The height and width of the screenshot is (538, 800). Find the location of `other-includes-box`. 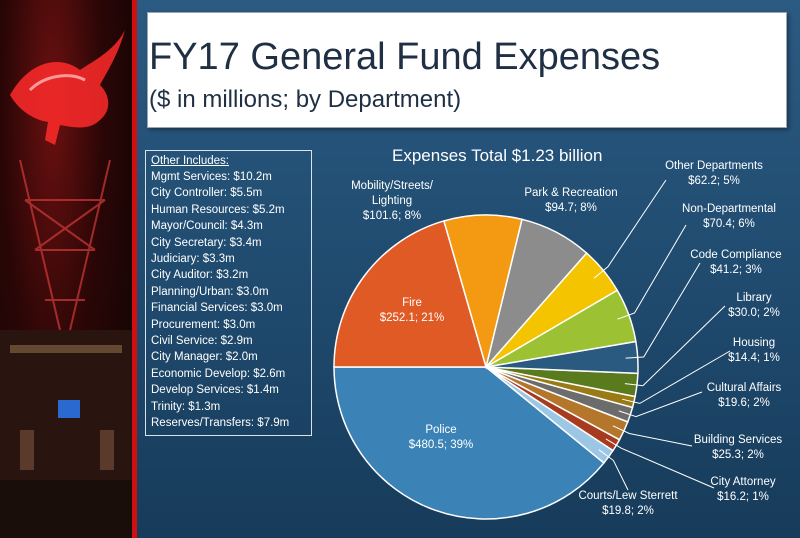

other-includes-box is located at coordinates (228, 293).